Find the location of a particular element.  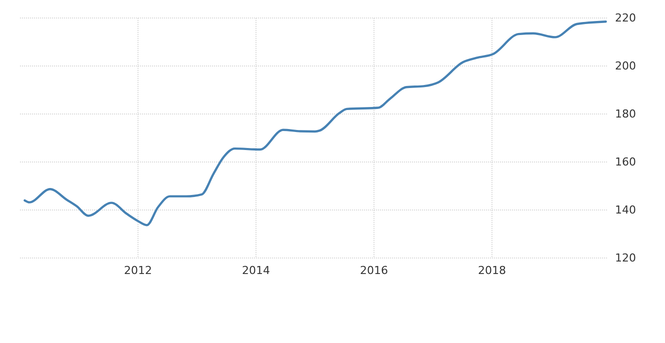

y-tick-label: 160 is located at coordinates (625, 162).